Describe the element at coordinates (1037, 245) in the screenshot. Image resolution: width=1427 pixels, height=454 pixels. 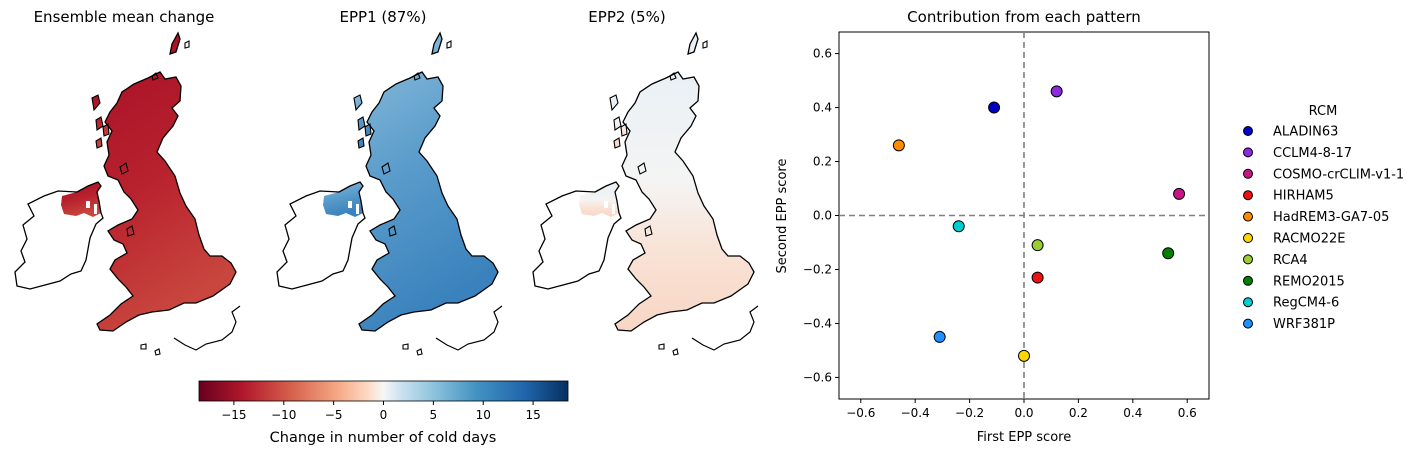
I see `point-rca4` at that location.